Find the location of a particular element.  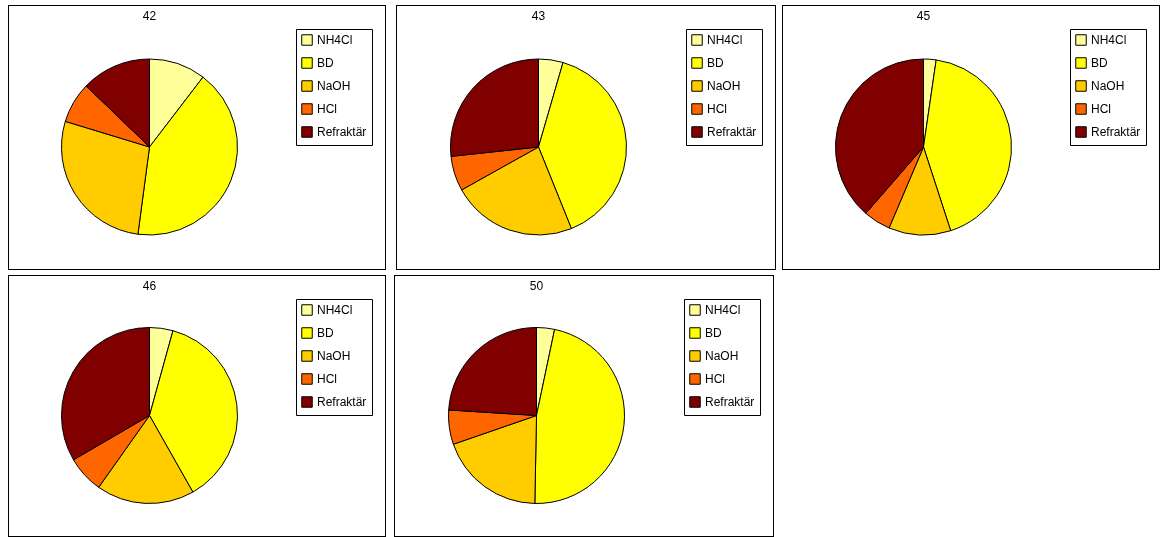

chart-title: 43 is located at coordinates (538, 16).